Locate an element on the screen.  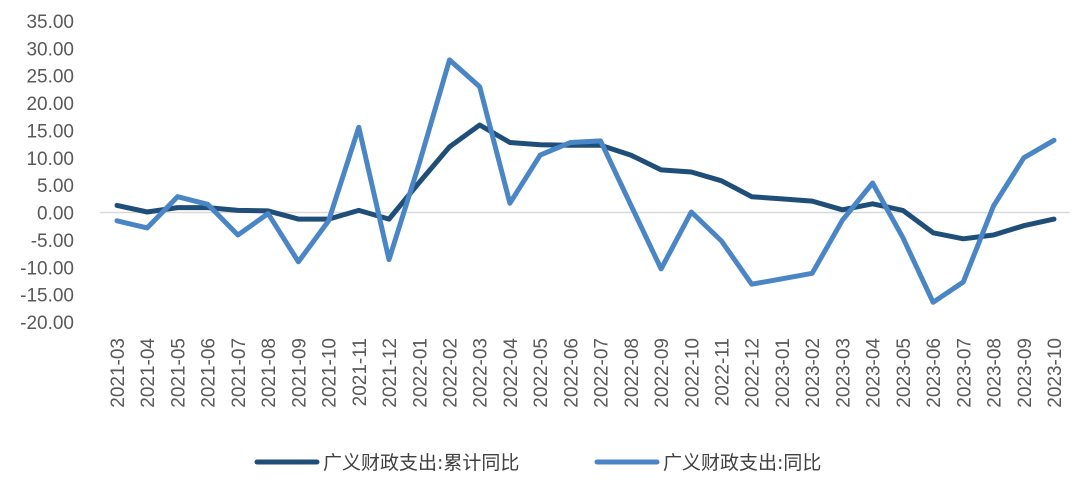
x-tick-label: 2022-04 is located at coordinates (511, 373).